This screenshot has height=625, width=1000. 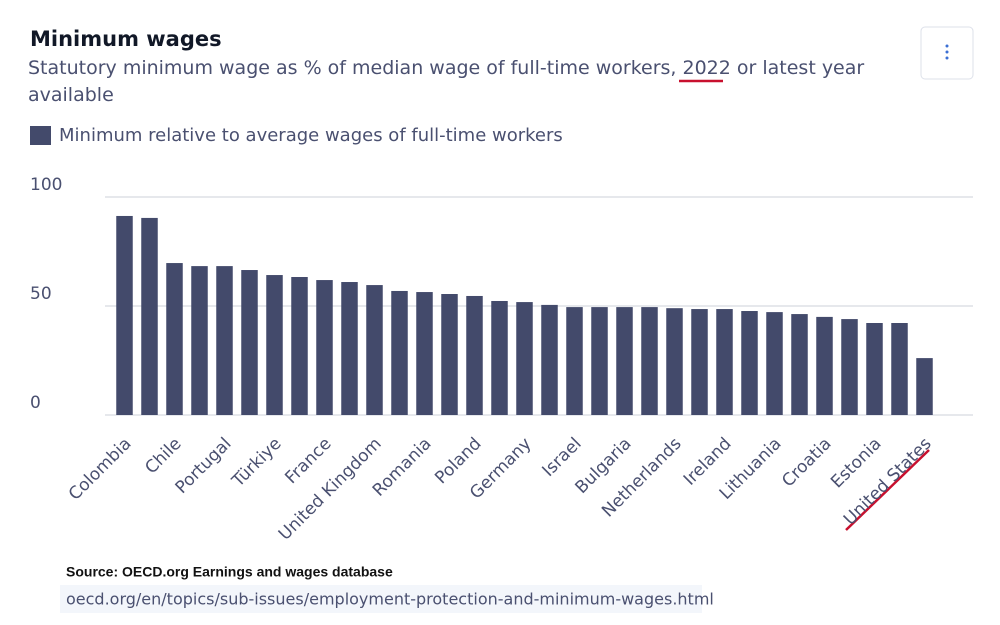 I want to click on chart-title: Minimum wages, so click(x=126, y=39).